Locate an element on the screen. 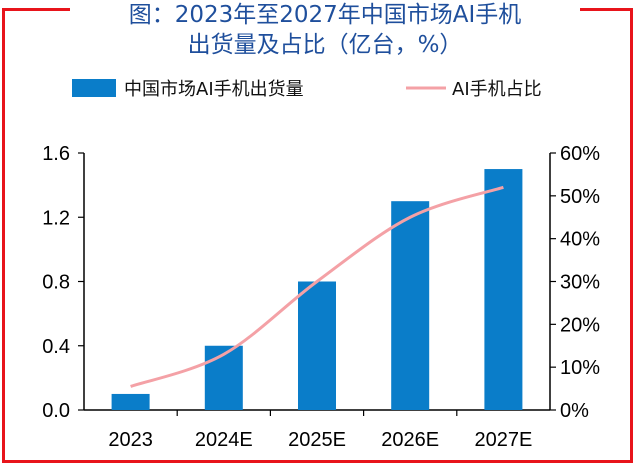 The image size is (640, 469). bar-2023 is located at coordinates (130, 401).